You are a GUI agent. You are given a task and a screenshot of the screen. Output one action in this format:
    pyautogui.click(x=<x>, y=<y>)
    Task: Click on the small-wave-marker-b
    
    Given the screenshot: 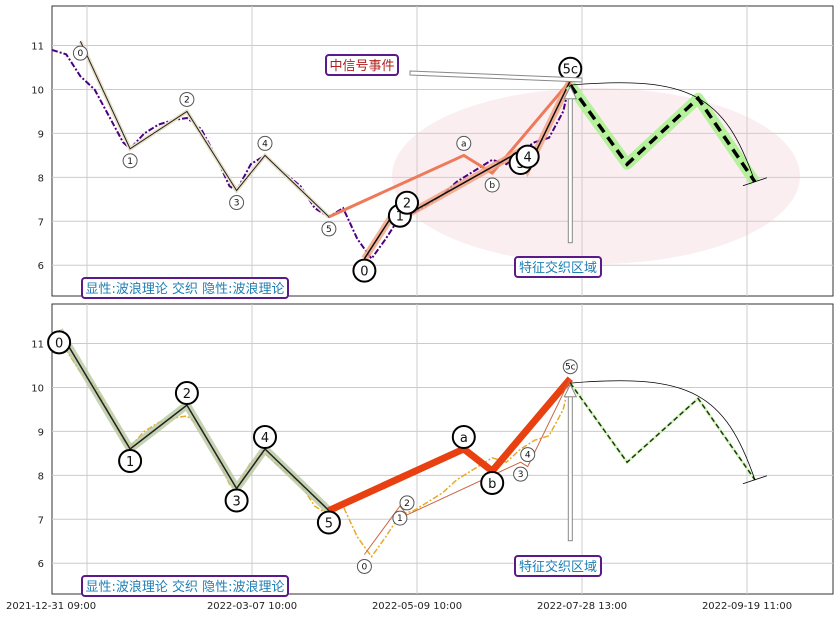 What is the action you would take?
    pyautogui.click(x=492, y=185)
    